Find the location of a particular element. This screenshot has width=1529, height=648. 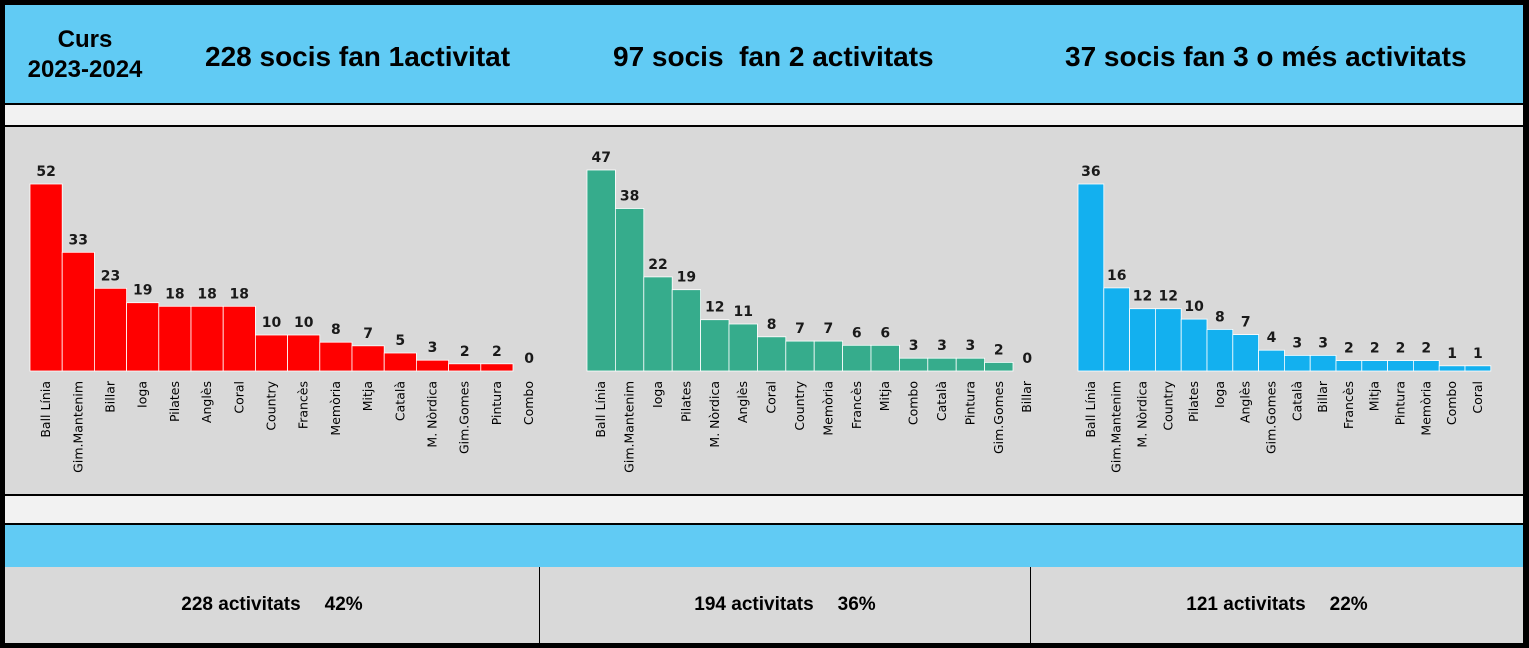

chart-2-value-label-15: 2 is located at coordinates (999, 350).